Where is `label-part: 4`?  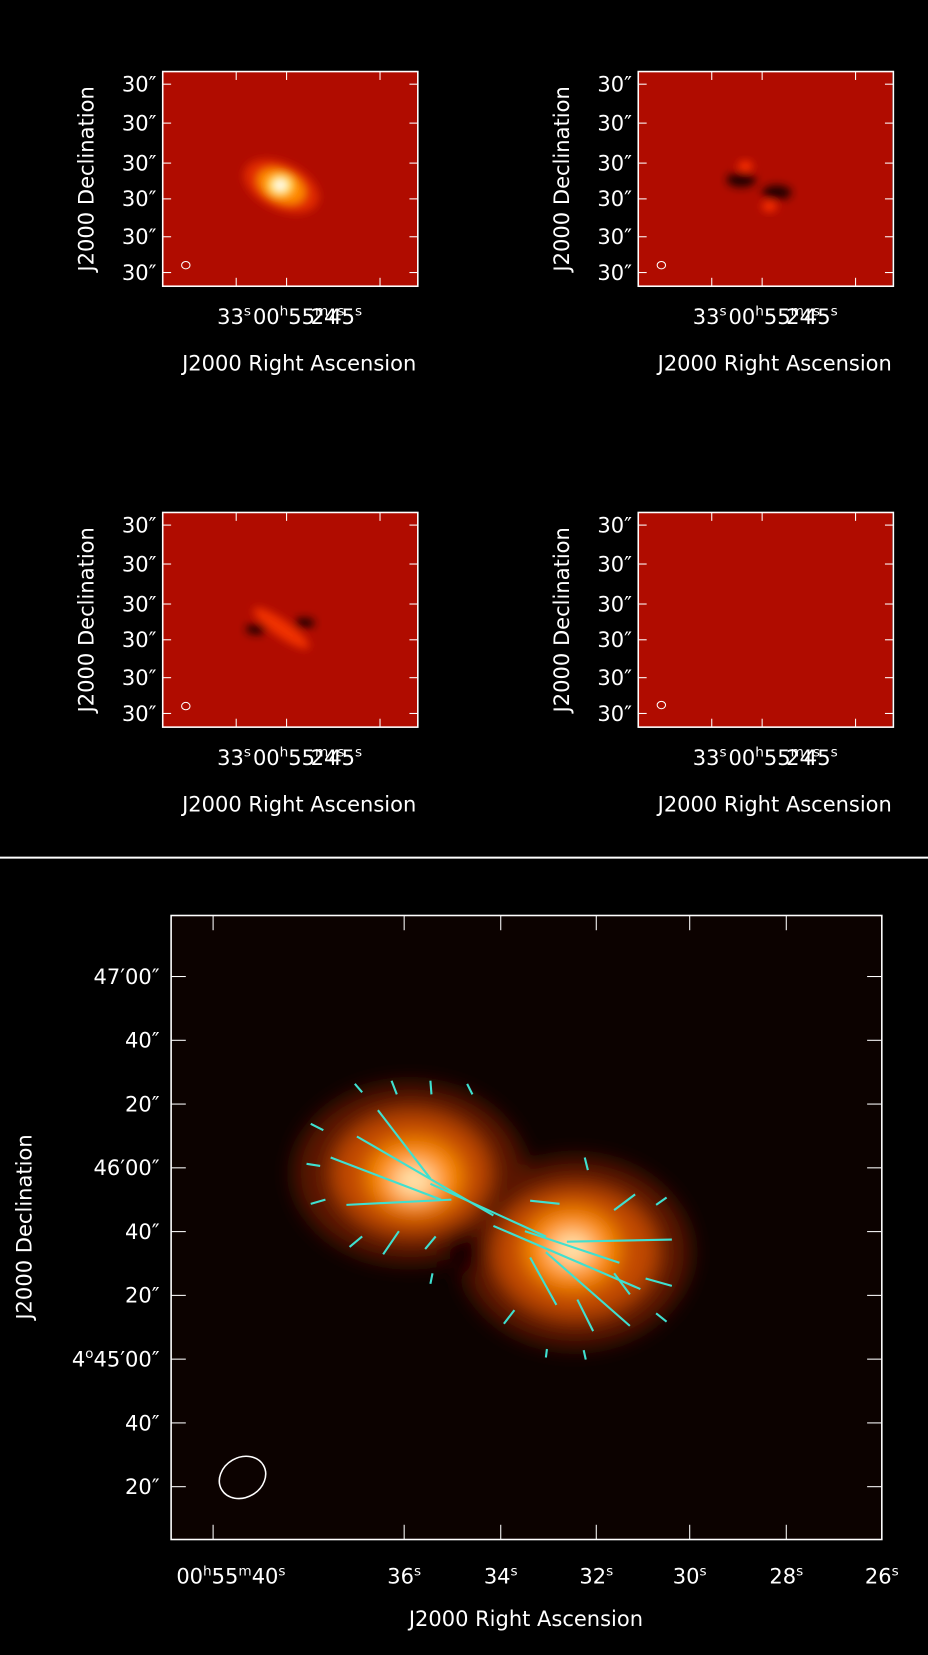
label-part: 4 is located at coordinates (78, 1358).